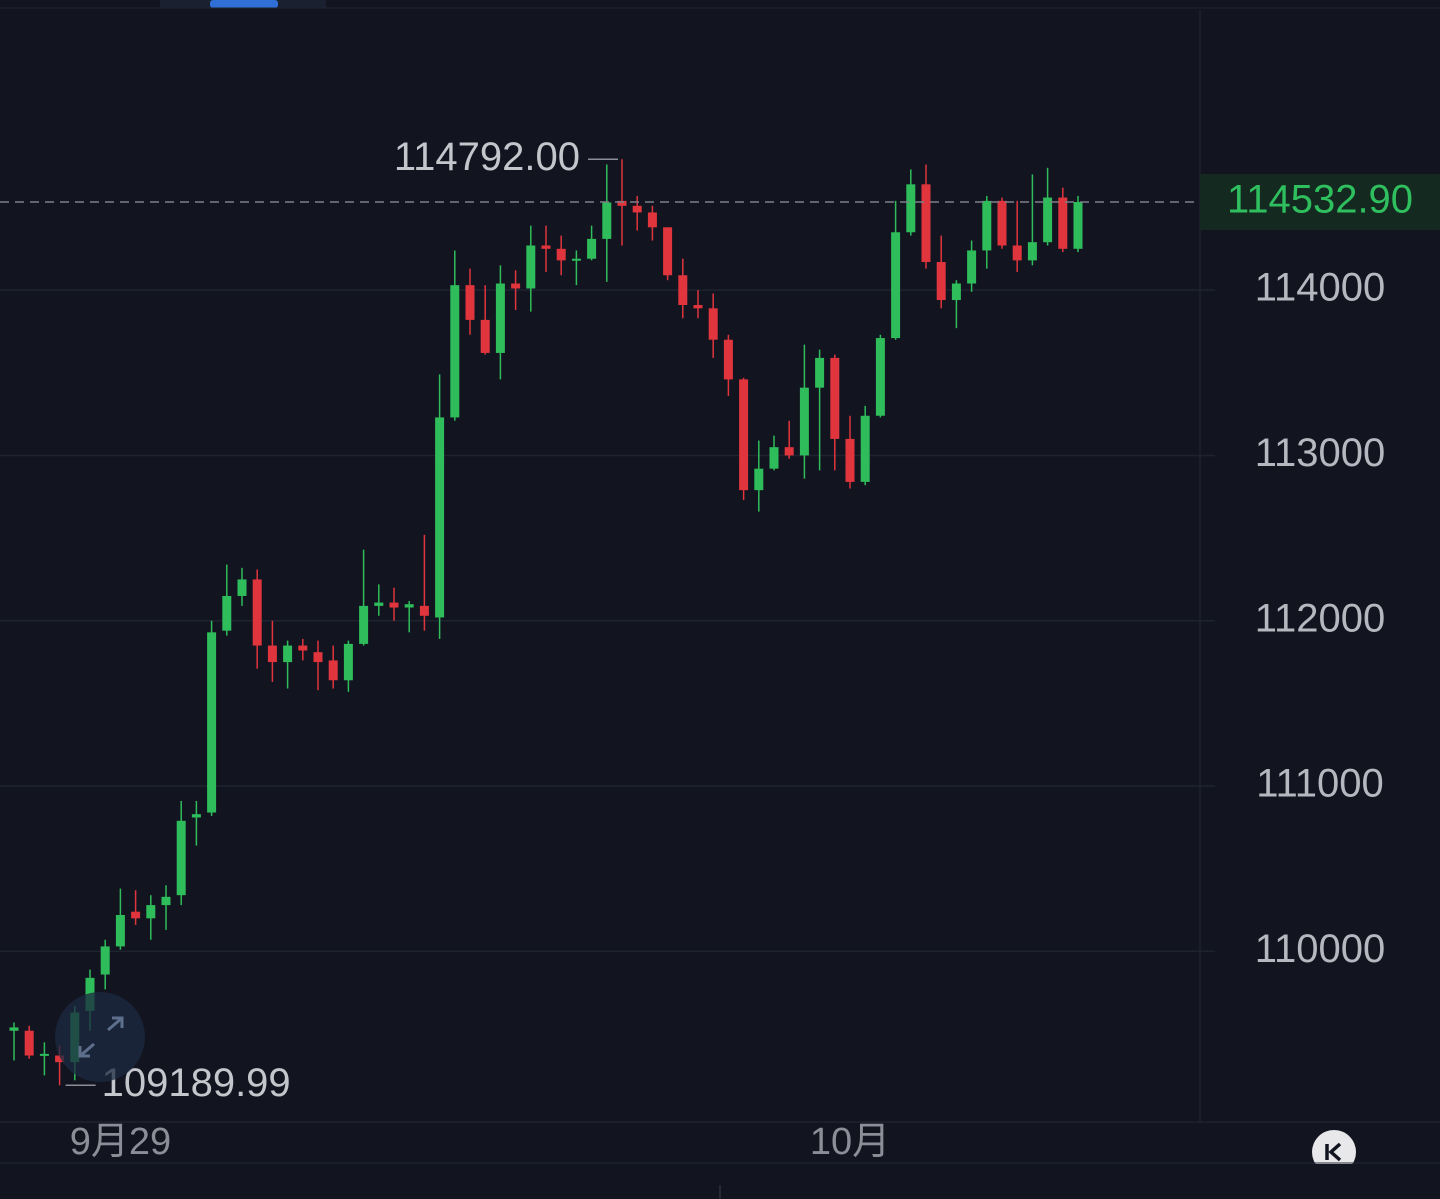  Describe the element at coordinates (850, 1142) in the screenshot. I see `x-tick-label: 10月` at that location.